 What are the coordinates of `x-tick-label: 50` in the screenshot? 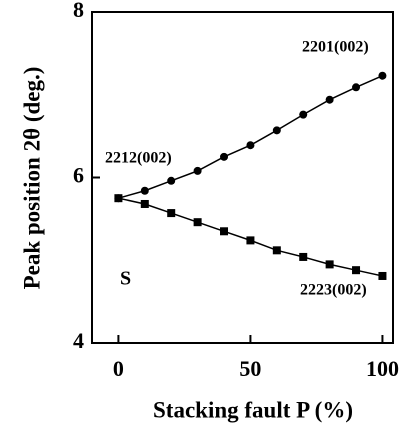 It's located at (250, 368).